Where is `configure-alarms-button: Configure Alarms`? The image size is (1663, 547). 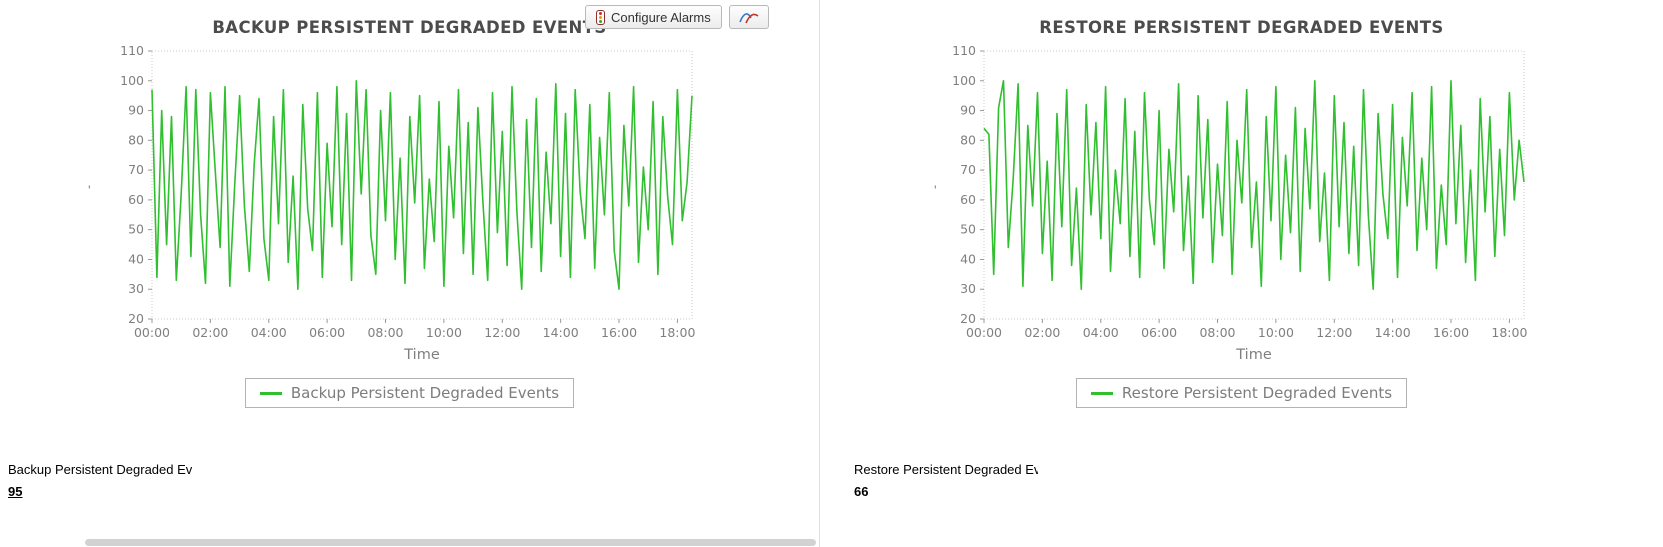
configure-alarms-button: Configure Alarms is located at coordinates (653, 17).